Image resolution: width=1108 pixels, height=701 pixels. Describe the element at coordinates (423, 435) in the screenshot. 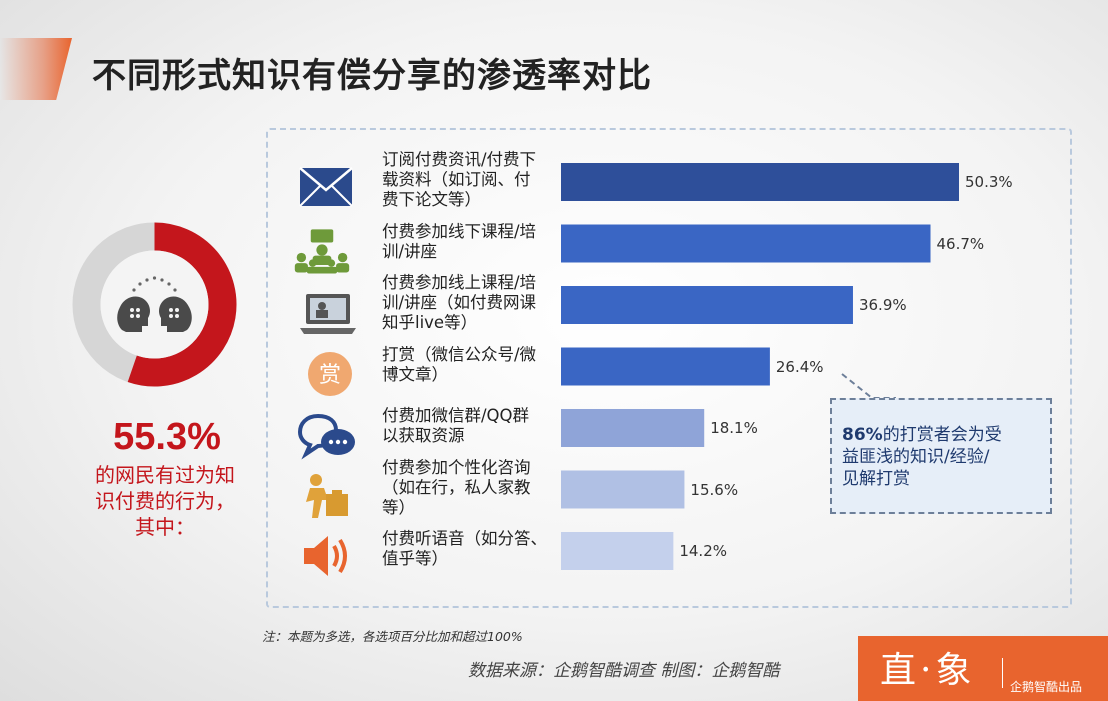

I see `bar-category-line: 以获取资源` at that location.